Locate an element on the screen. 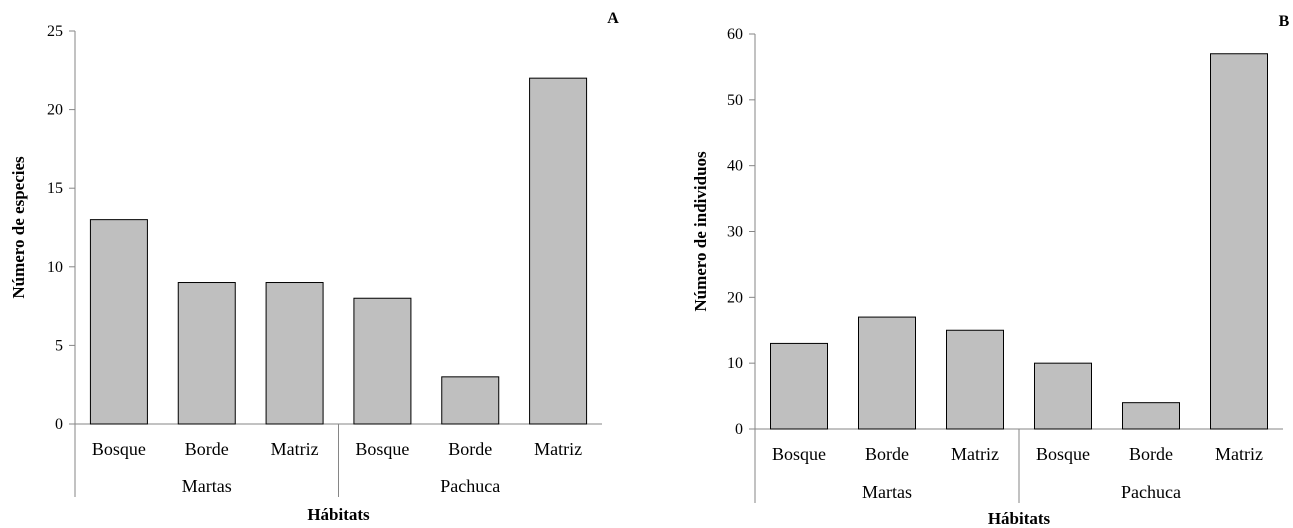 The width and height of the screenshot is (1293, 528). panel-label: B is located at coordinates (1284, 21).